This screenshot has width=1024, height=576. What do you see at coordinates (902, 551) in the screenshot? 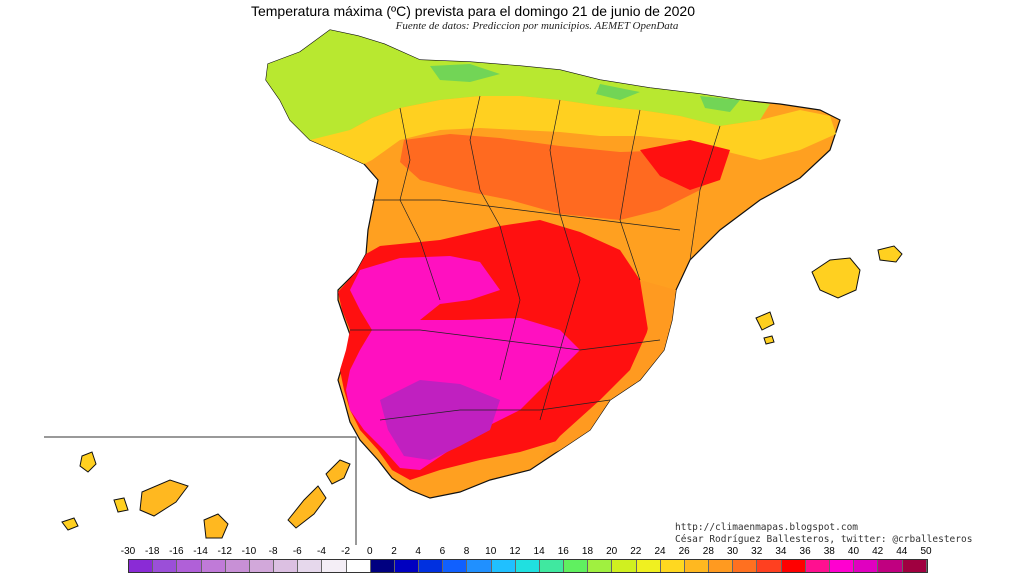
I see `legend-tick-label: 44` at bounding box center [902, 551].